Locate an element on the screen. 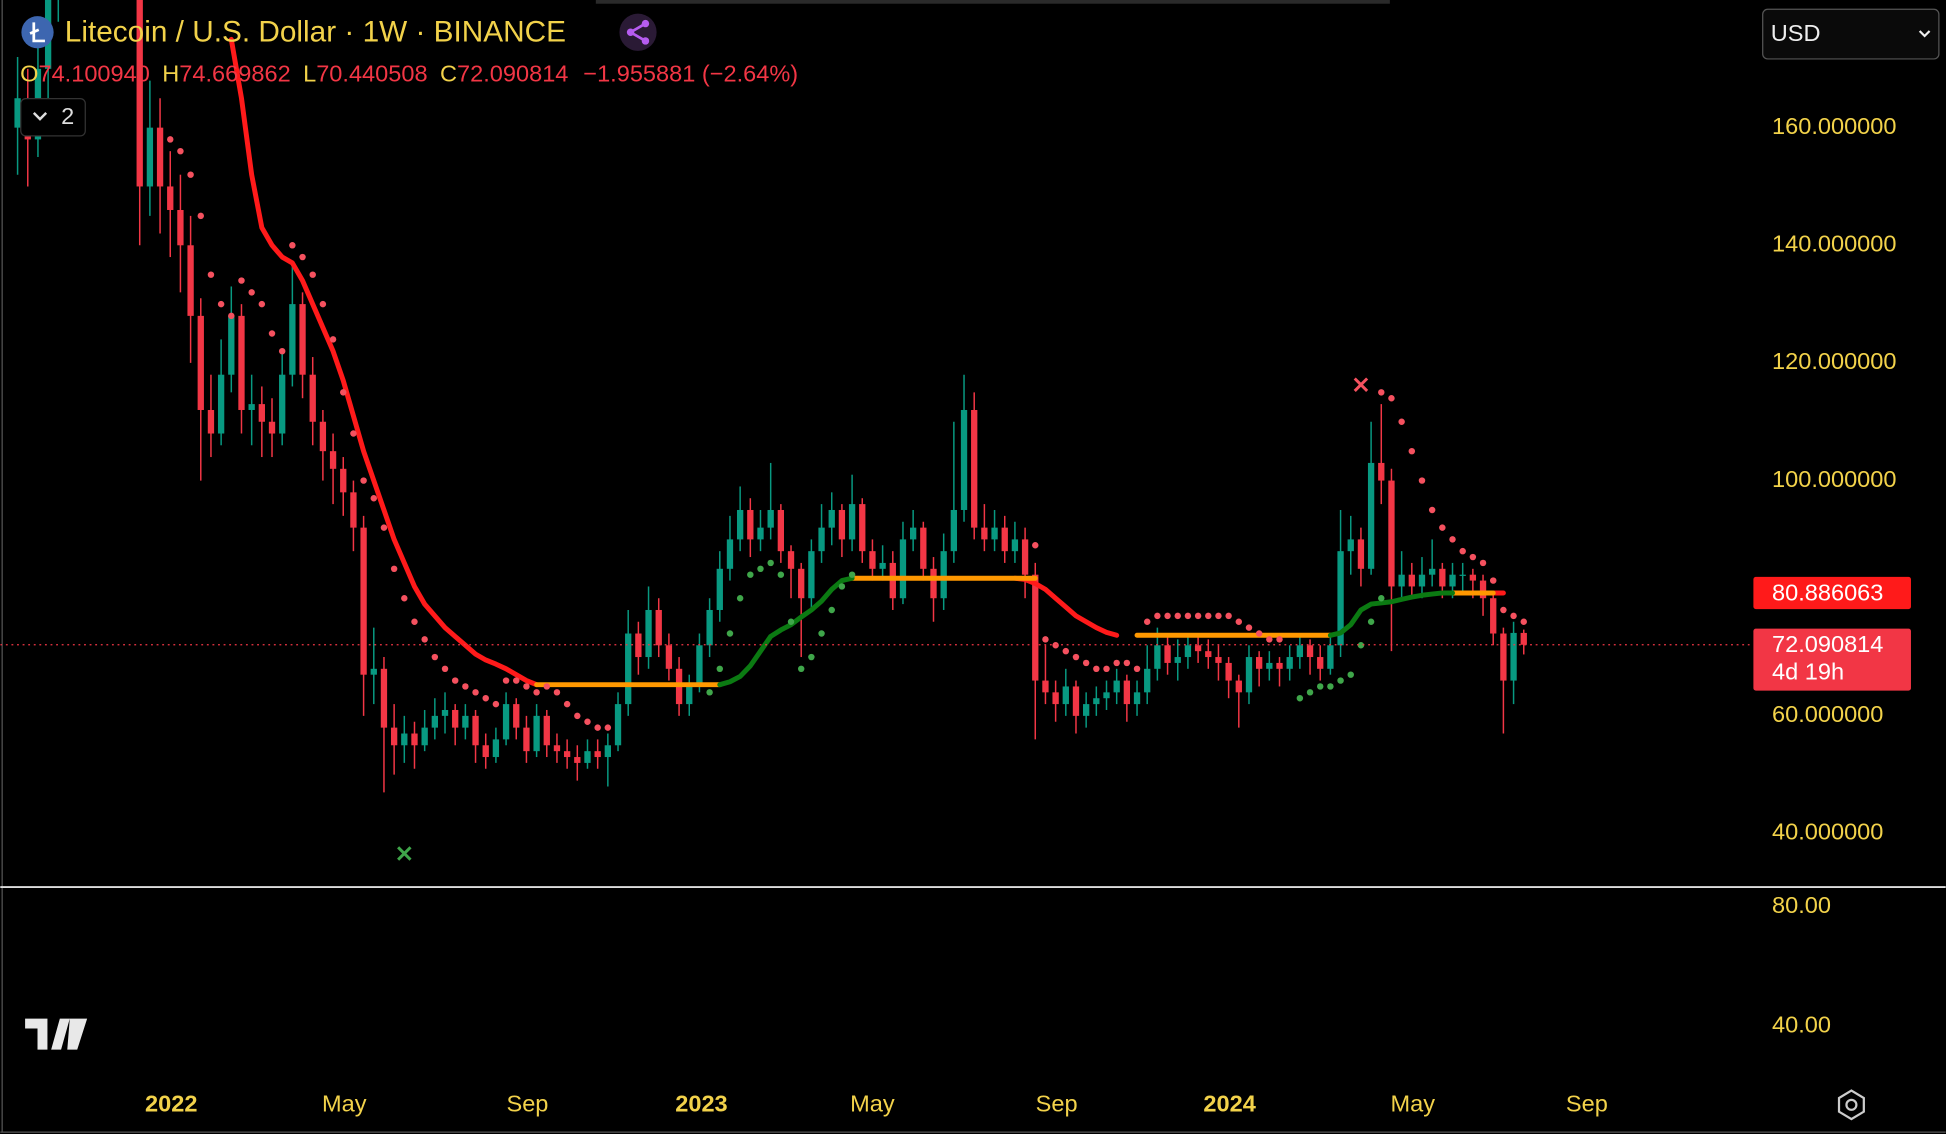 Image resolution: width=1946 pixels, height=1134 pixels. y-tick-label: 60.000000 is located at coordinates (1827, 714).